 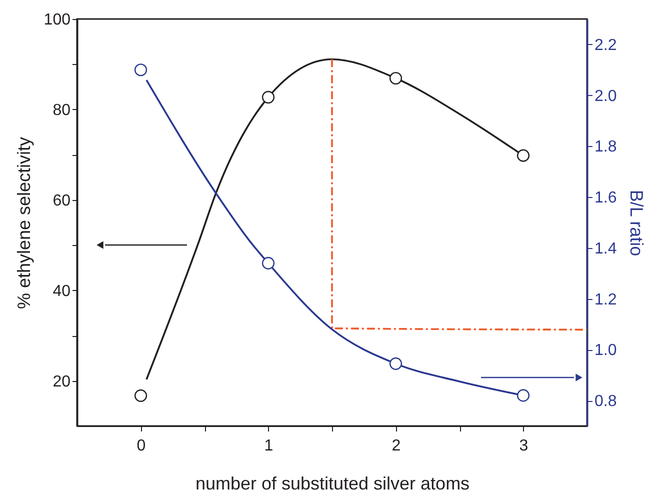 I want to click on y2-tick-label: 1.6, so click(x=605, y=198).